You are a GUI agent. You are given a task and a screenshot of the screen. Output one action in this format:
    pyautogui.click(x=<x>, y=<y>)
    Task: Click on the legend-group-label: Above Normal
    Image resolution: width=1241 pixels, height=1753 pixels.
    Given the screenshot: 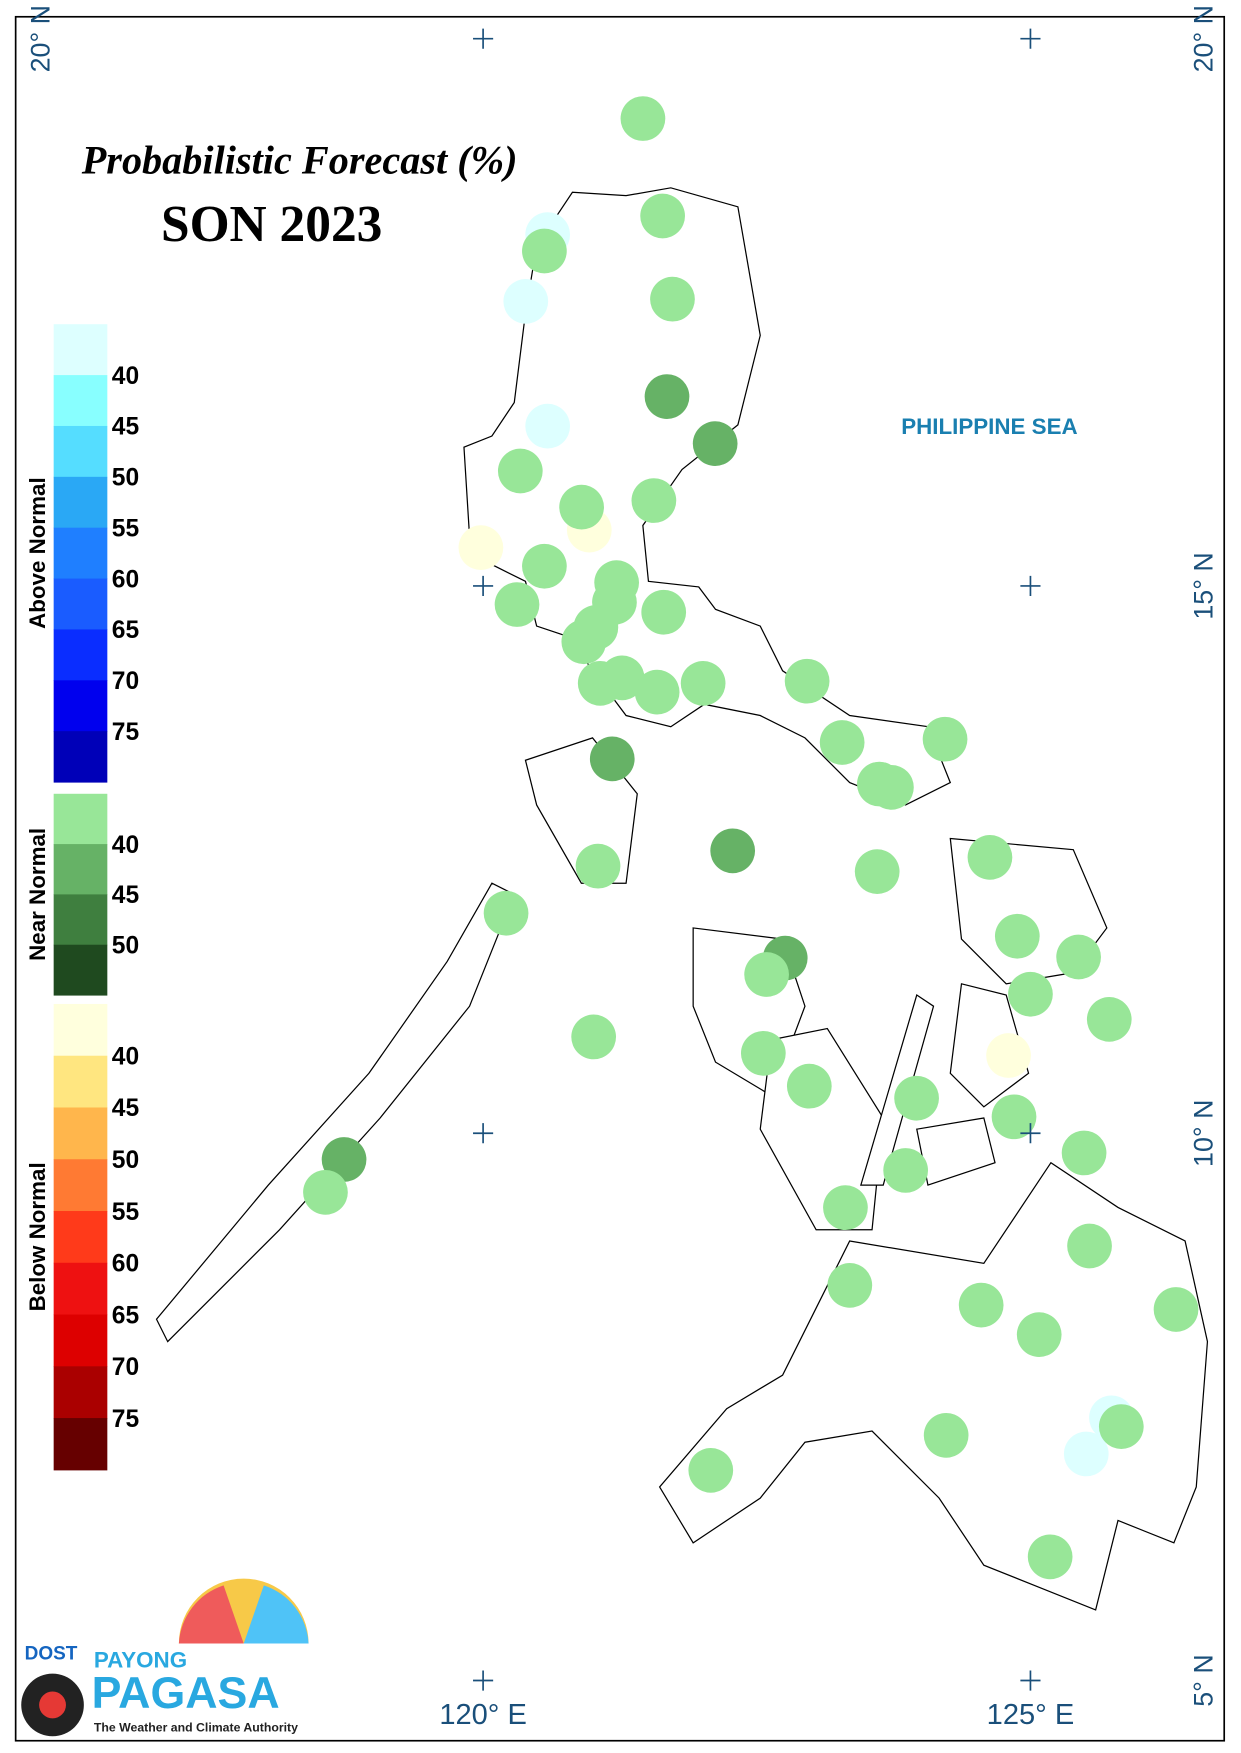 What is the action you would take?
    pyautogui.click(x=37, y=553)
    